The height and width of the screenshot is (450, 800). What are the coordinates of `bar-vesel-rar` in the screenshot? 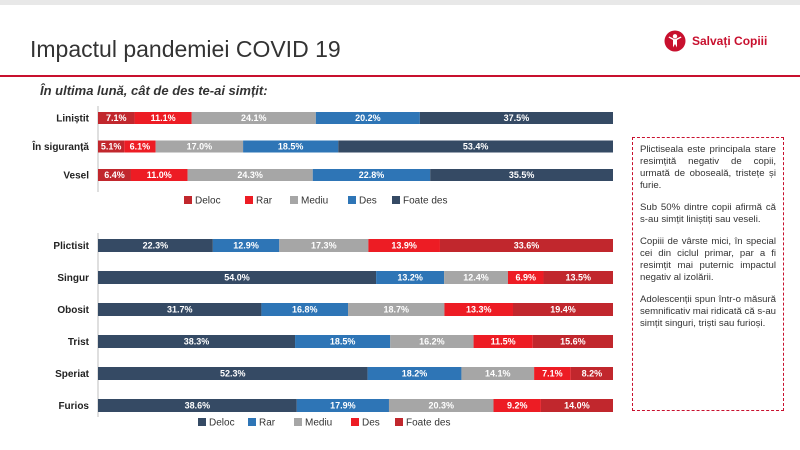 It's located at (159, 175).